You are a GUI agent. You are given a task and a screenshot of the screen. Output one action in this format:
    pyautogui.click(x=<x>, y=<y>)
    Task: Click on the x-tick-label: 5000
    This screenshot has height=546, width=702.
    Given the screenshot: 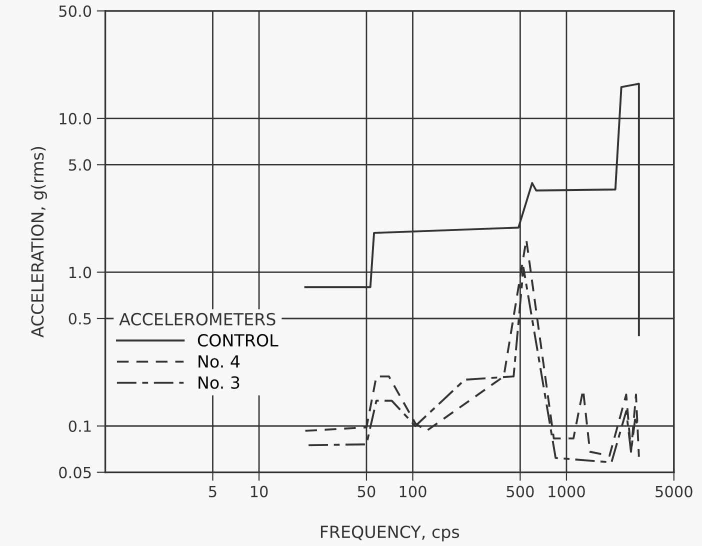 What is the action you would take?
    pyautogui.click(x=674, y=492)
    